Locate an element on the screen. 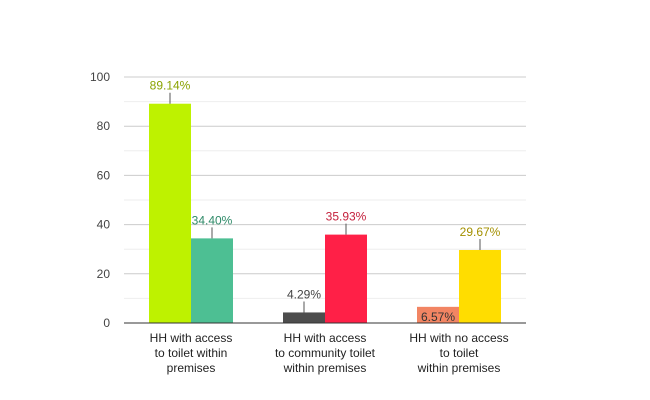 The height and width of the screenshot is (400, 650). y-tick-label: 20 is located at coordinates (104, 274).